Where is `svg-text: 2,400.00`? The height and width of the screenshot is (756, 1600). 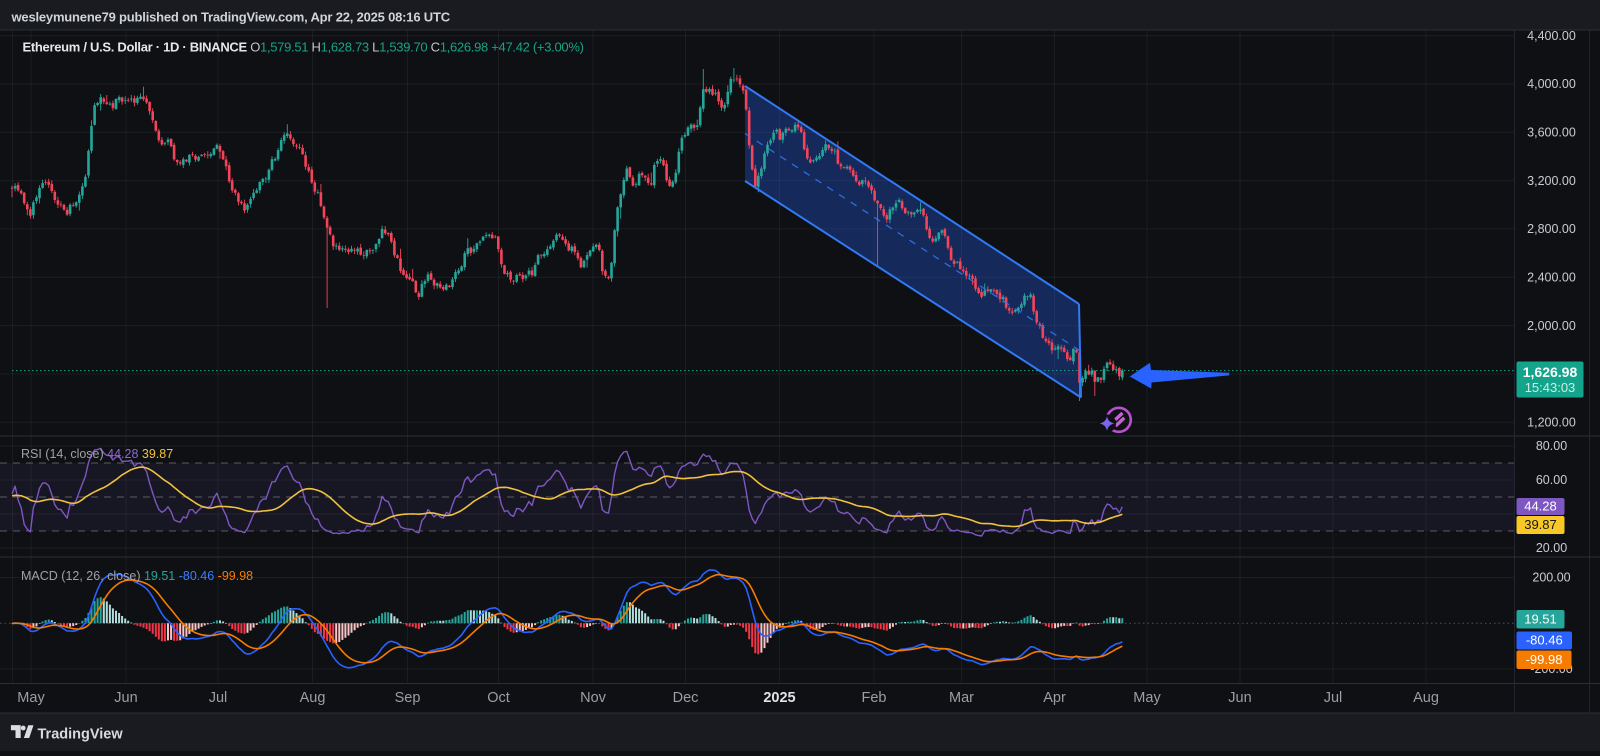
svg-text: 2,400.00 is located at coordinates (1551, 278).